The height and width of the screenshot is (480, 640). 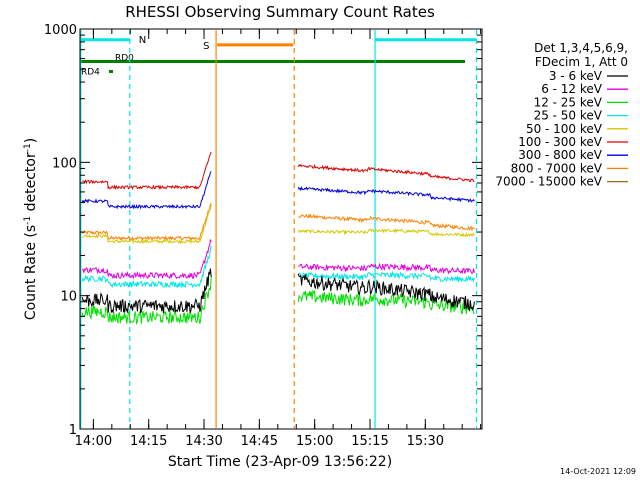 I want to click on rd4-label: RD4, so click(x=90, y=73).